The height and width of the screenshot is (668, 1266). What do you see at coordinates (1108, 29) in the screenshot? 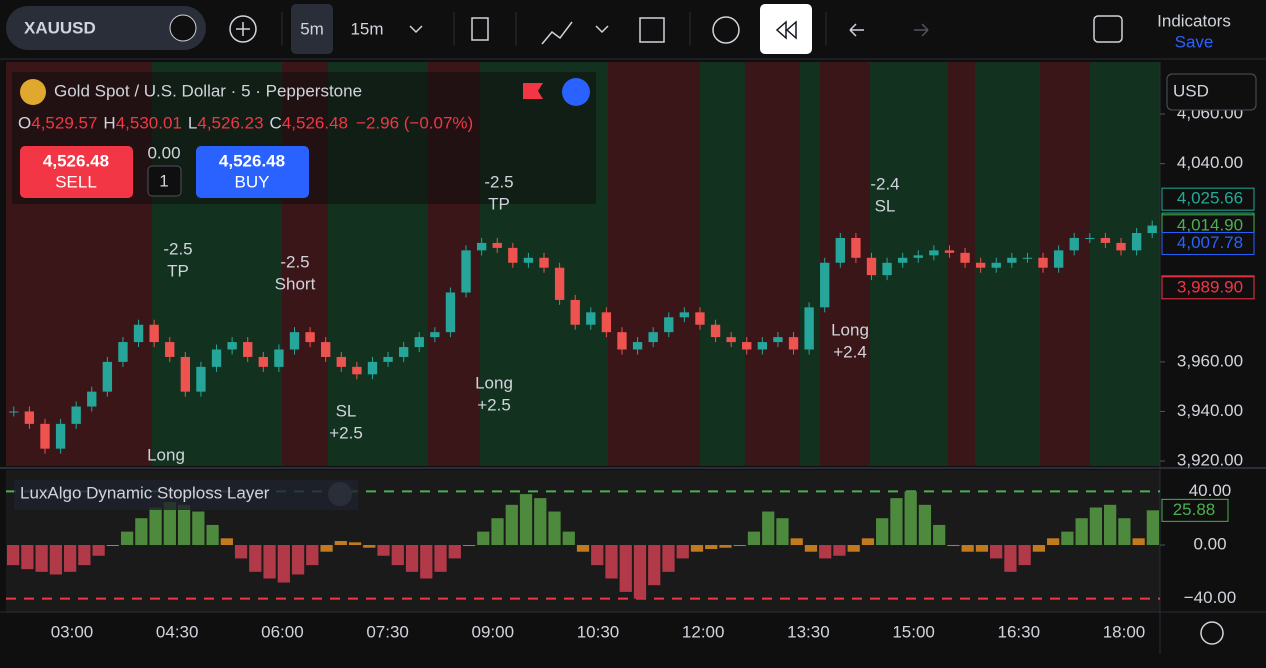
I see `fullscreen` at bounding box center [1108, 29].